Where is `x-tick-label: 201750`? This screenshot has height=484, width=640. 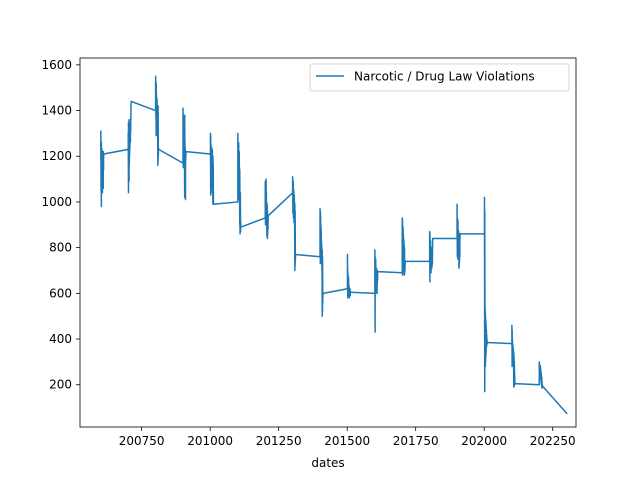 x-tick-label: 201750 is located at coordinates (416, 441).